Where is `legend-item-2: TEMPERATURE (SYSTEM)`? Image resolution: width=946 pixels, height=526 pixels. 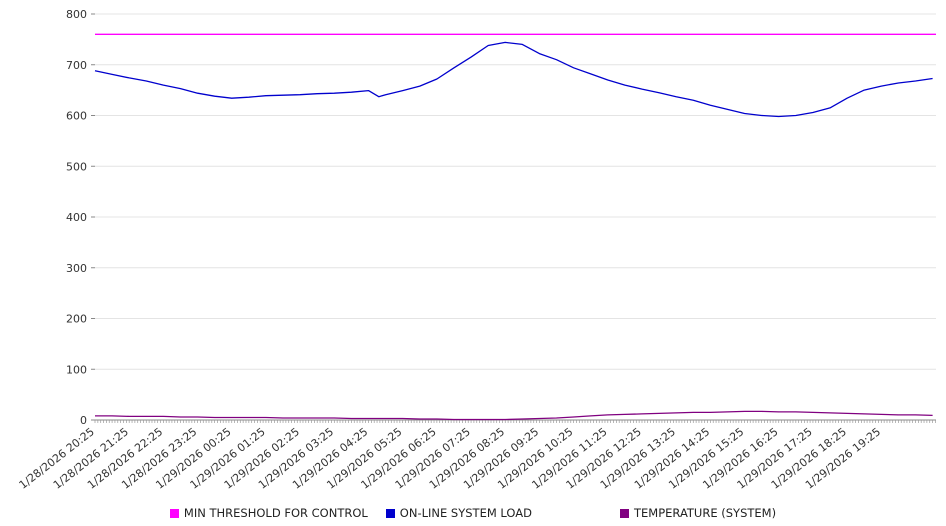 legend-item-2: TEMPERATURE (SYSTEM) is located at coordinates (698, 513).